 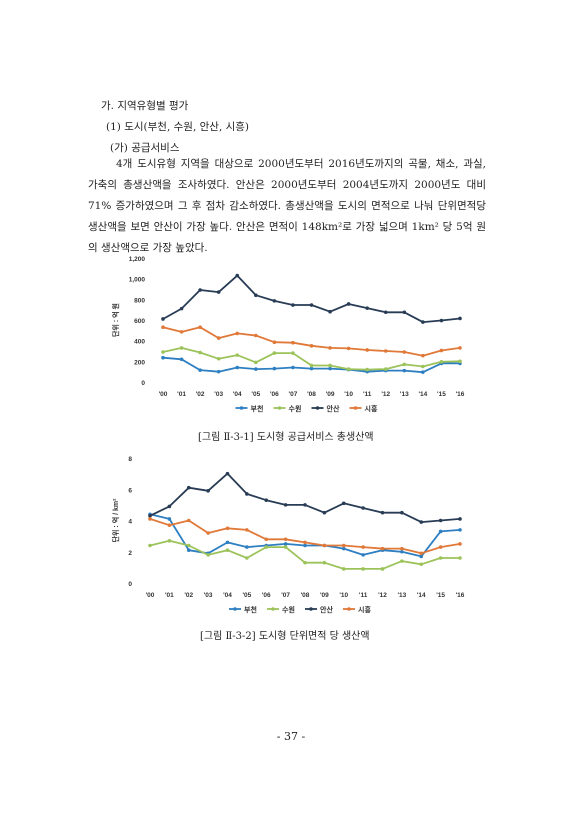 What do you see at coordinates (305, 595) in the screenshot?
I see `x-tick-label: '08` at bounding box center [305, 595].